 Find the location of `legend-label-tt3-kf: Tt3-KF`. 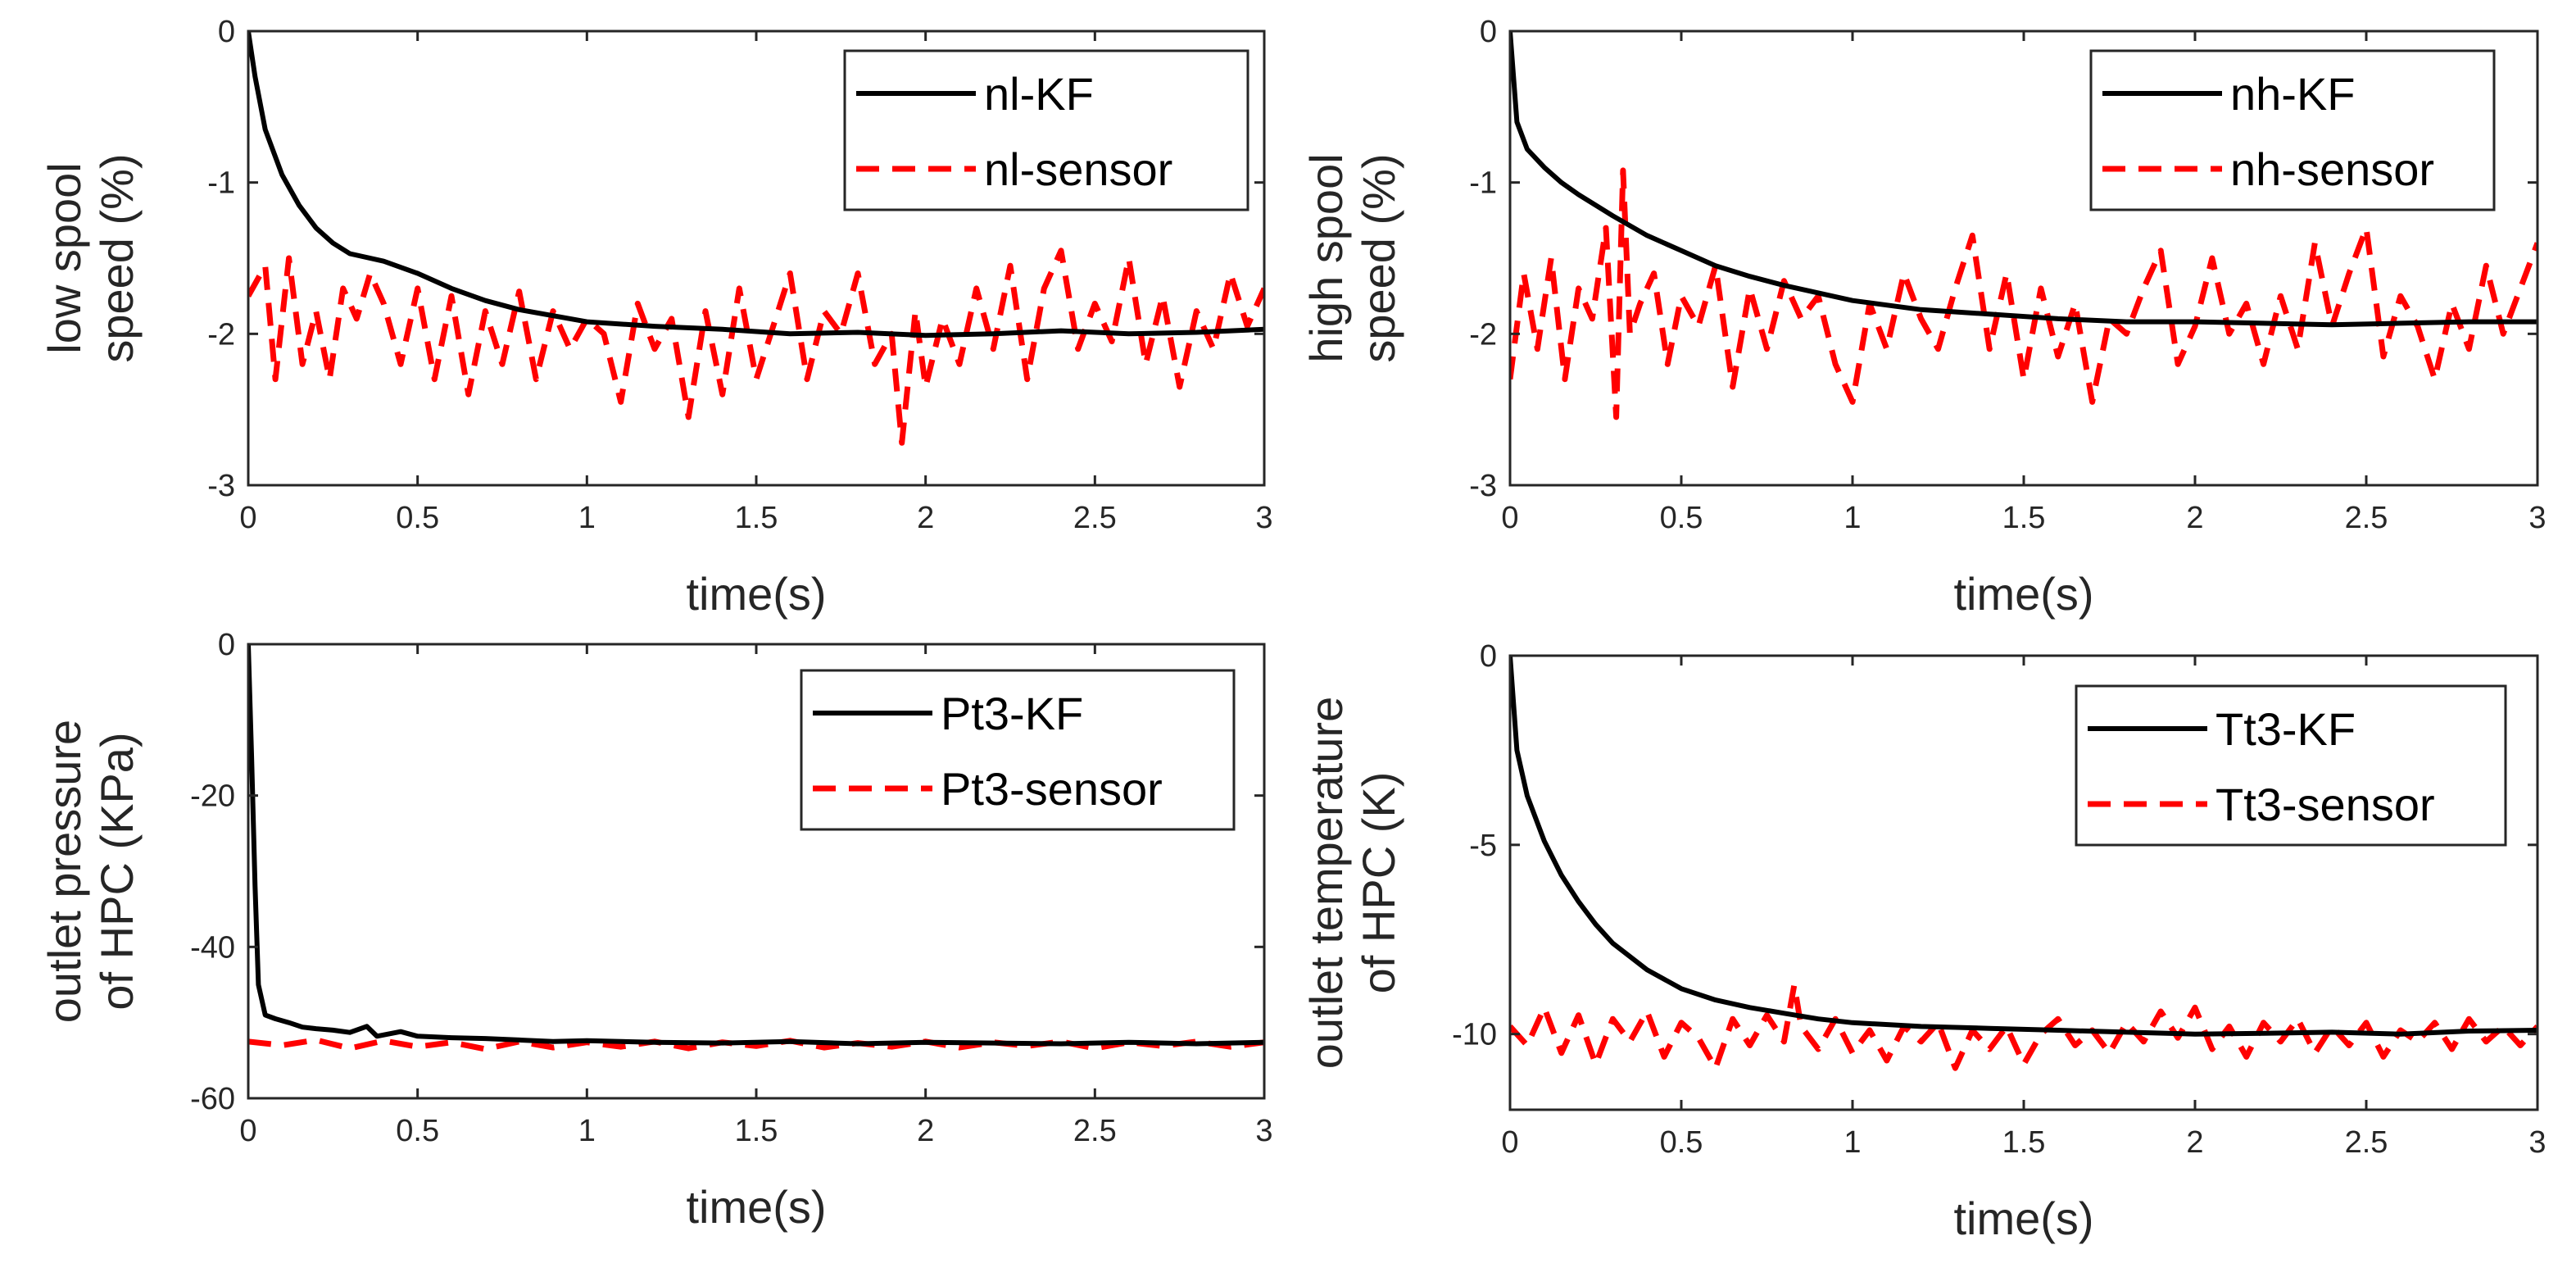

legend-label-tt3-kf: Tt3-KF is located at coordinates (2285, 729).